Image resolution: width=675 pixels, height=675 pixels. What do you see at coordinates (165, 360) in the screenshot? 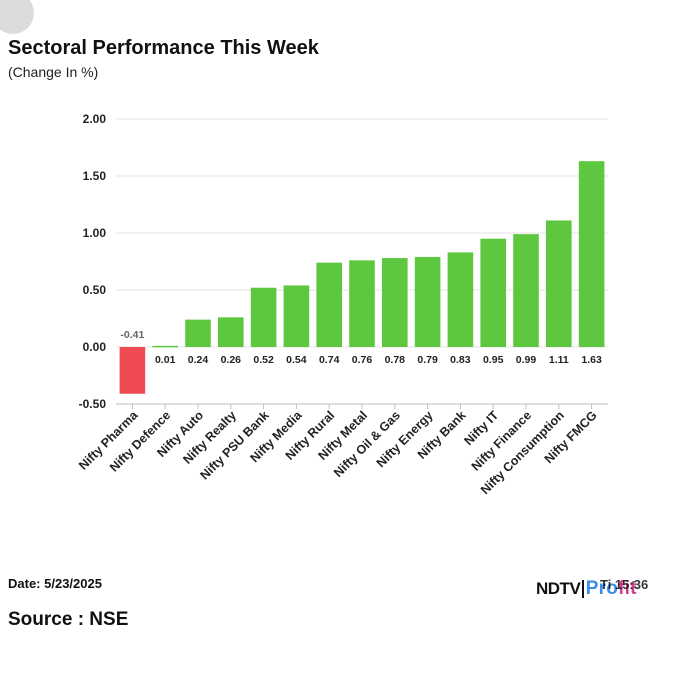
I see `data-label: 0.01` at bounding box center [165, 360].